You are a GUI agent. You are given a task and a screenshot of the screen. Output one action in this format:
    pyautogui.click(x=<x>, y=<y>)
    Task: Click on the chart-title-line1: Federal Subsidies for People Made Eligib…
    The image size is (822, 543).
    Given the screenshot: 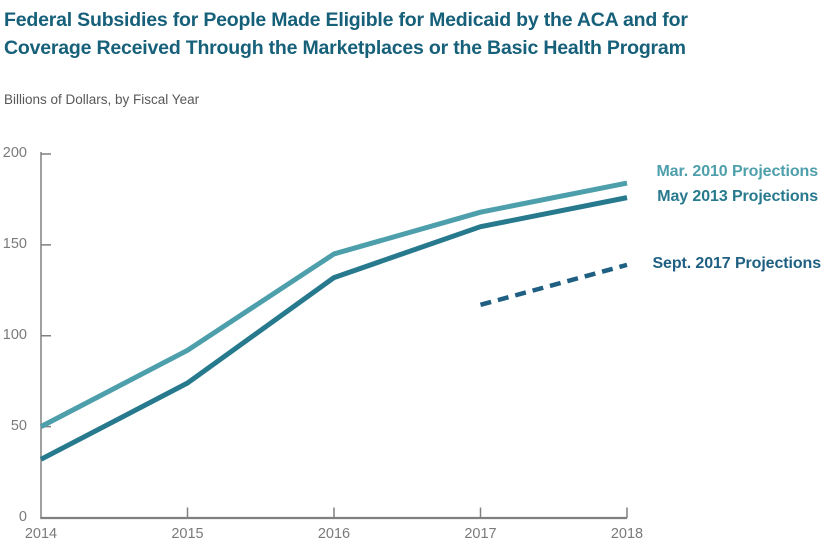 What is the action you would take?
    pyautogui.click(x=346, y=20)
    